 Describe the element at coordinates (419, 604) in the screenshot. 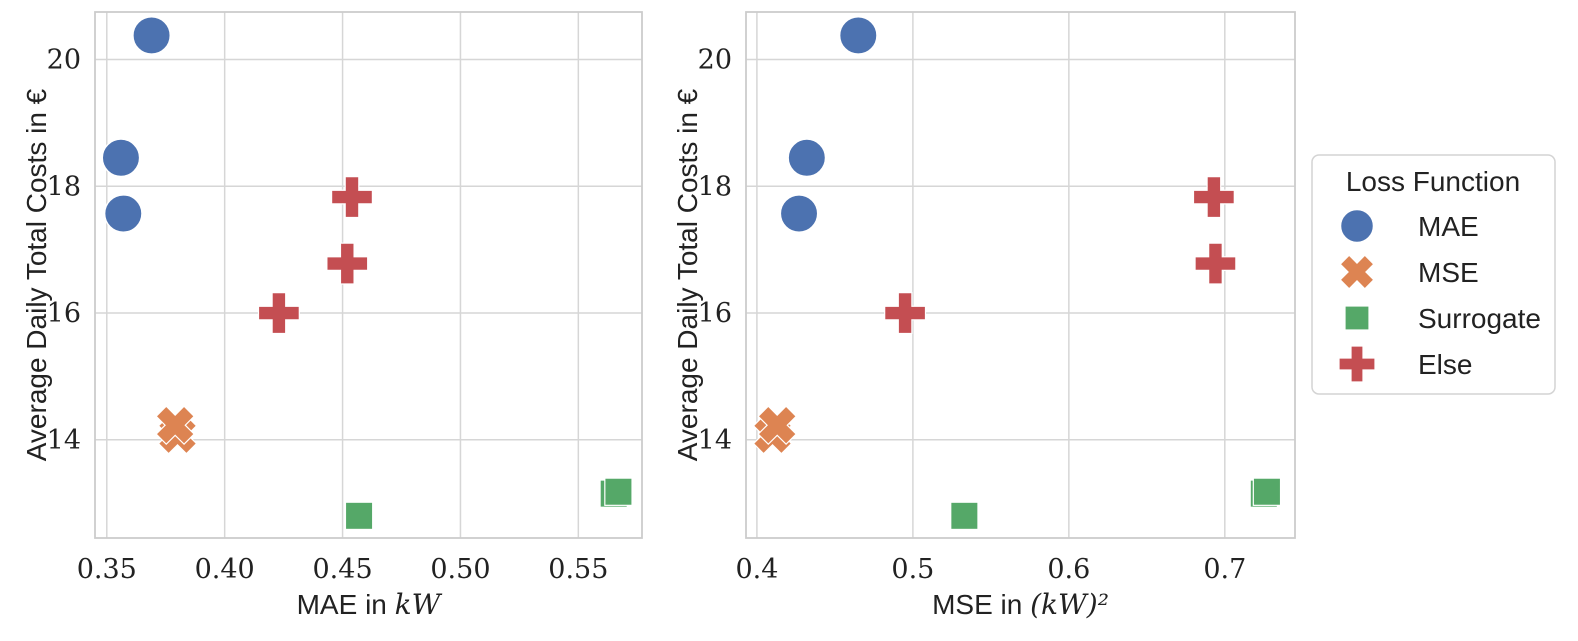

I see `x-axis-label-unit: kW` at that location.